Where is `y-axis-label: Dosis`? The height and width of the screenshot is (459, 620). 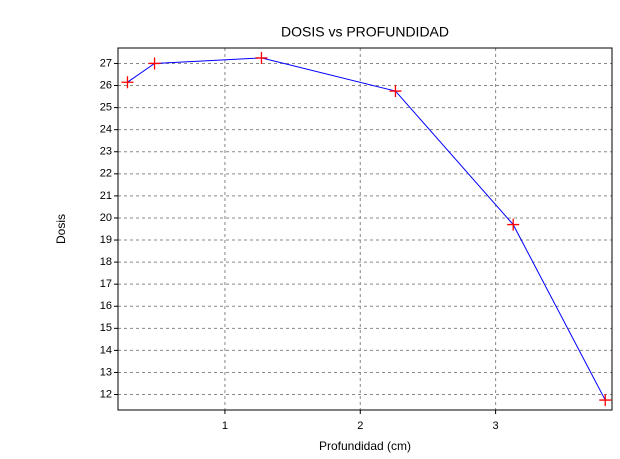
y-axis-label: Dosis is located at coordinates (61, 229).